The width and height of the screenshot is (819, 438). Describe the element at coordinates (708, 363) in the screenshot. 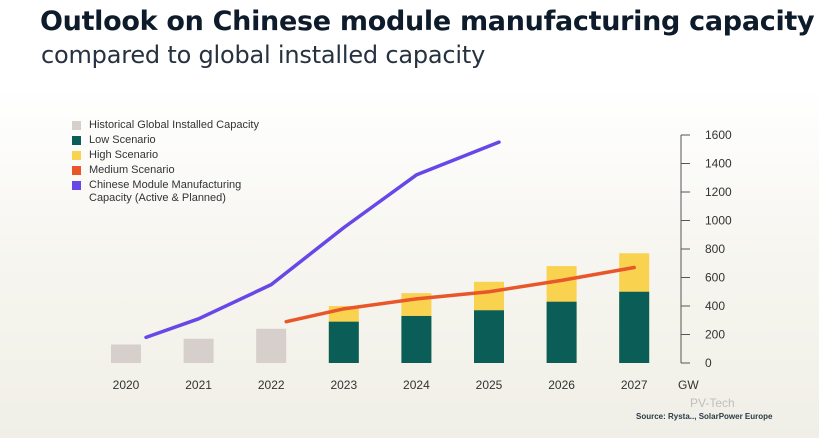

I see `y-tick-label: 0` at that location.